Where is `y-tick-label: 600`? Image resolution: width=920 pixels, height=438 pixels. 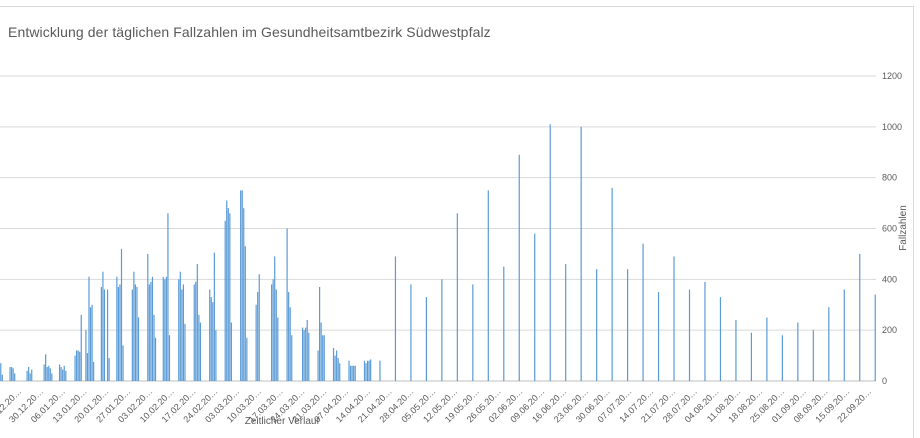 y-tick-label: 600 is located at coordinates (889, 229).